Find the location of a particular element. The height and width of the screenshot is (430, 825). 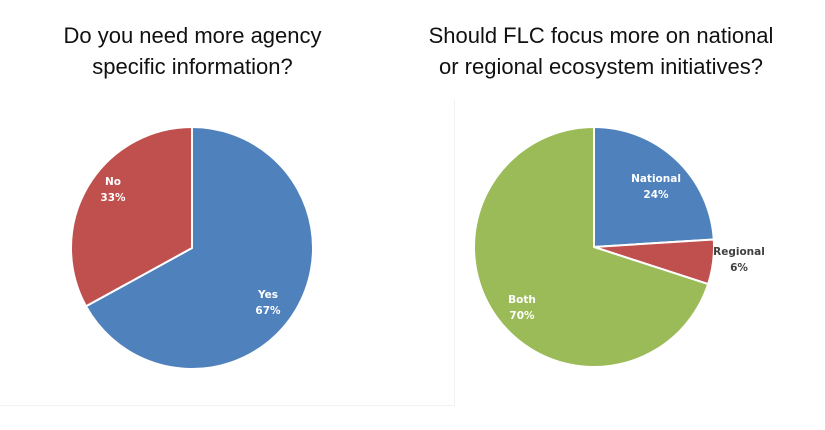

pie-value-yes: 67% is located at coordinates (268, 311).